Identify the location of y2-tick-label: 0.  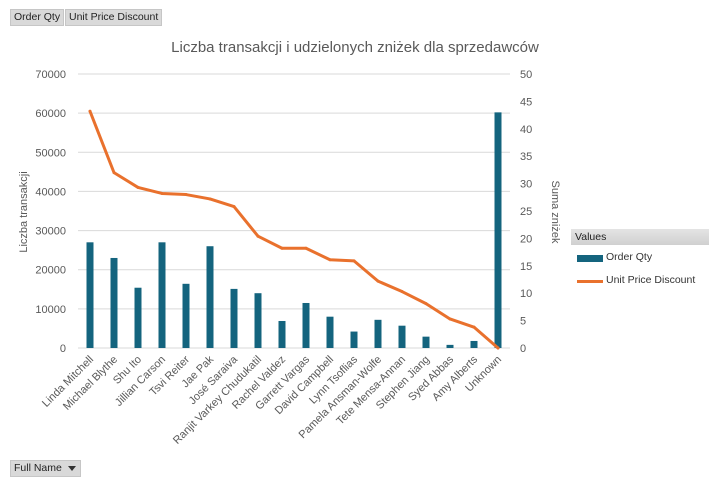
(523, 349).